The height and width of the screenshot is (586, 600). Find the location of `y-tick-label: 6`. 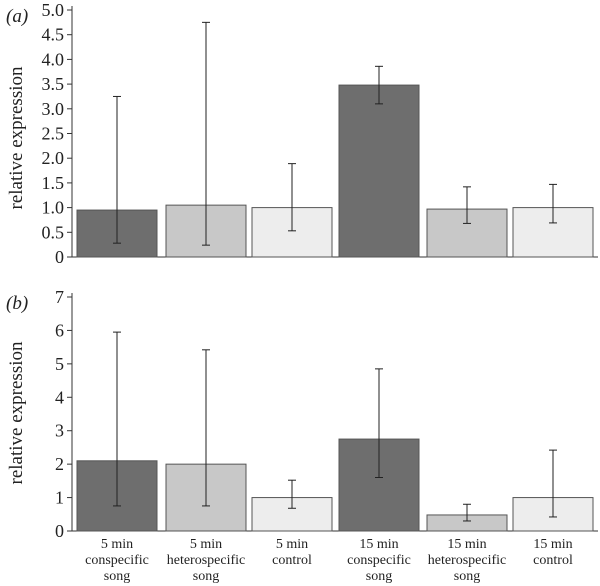

y-tick-label: 6 is located at coordinates (59, 330).